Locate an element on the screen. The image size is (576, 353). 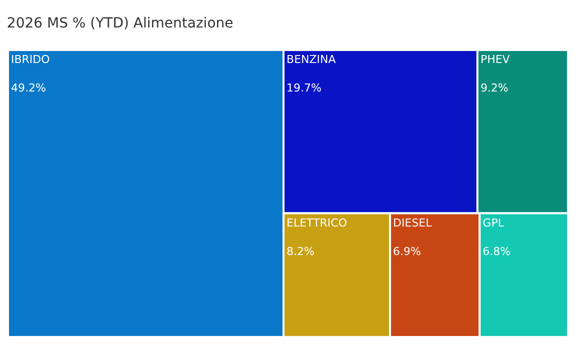
category-label: IBRIDO is located at coordinates (30, 59).